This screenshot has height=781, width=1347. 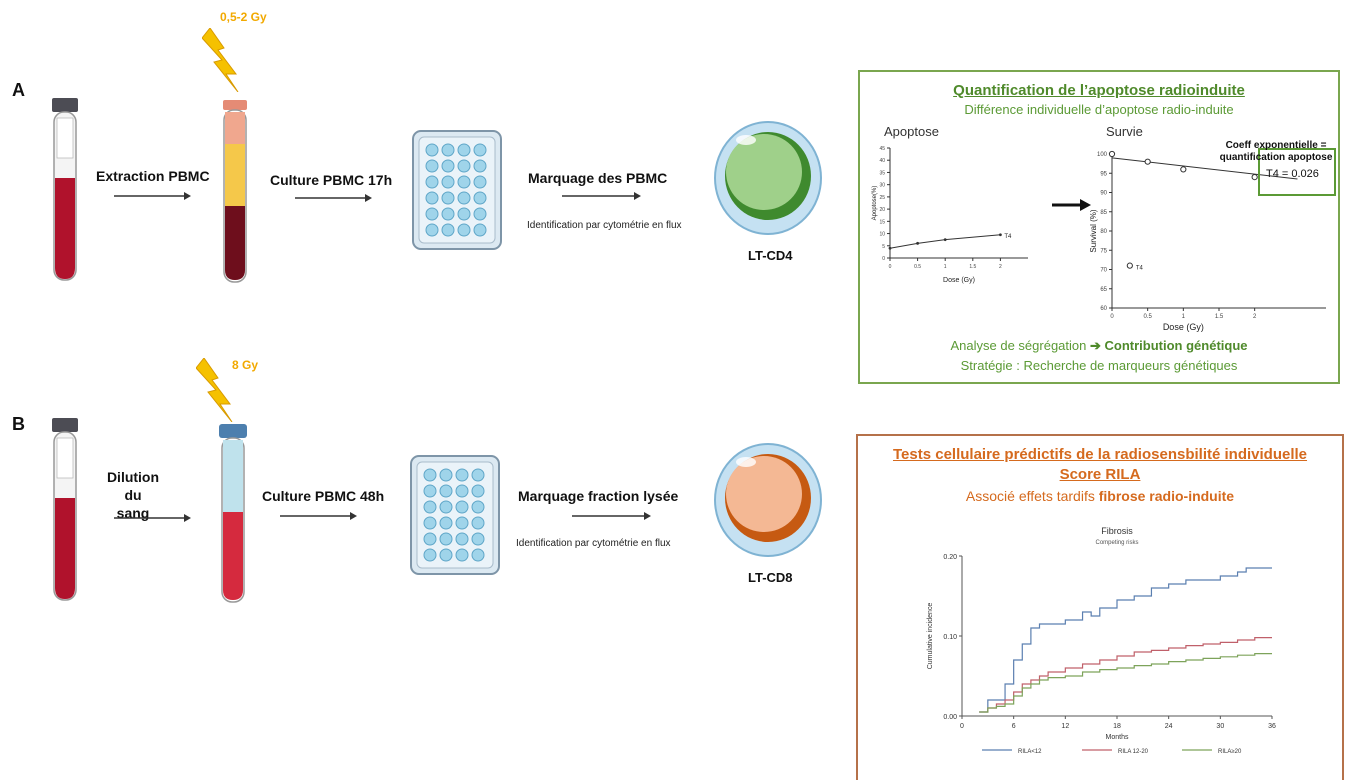 What do you see at coordinates (331, 180) in the screenshot?
I see `step-culture-label: Culture PBMC 17h` at bounding box center [331, 180].